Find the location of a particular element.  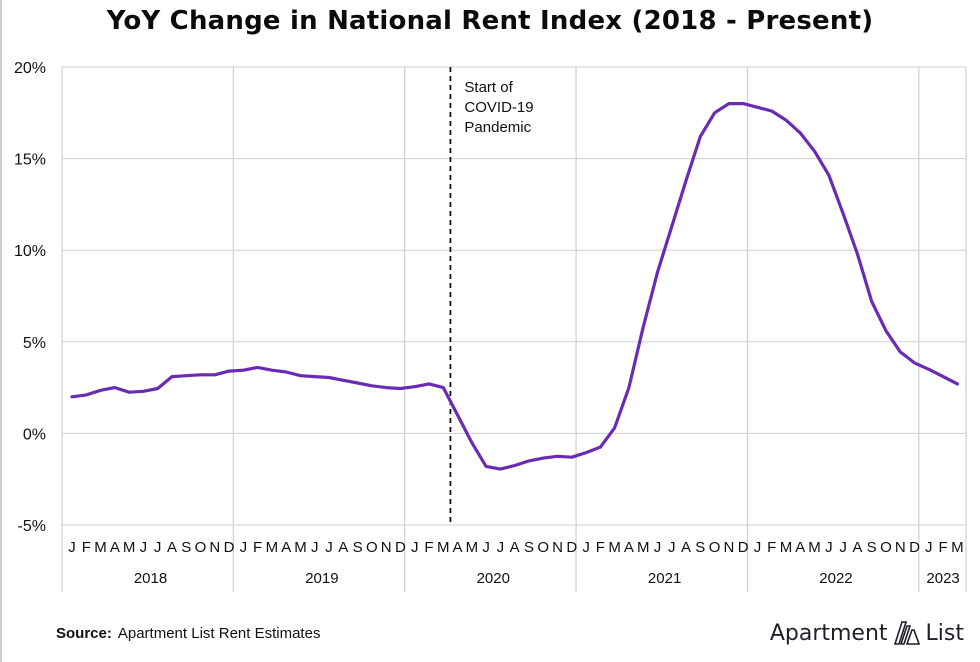

source-text: Apartment List Rent Estimates is located at coordinates (219, 633).